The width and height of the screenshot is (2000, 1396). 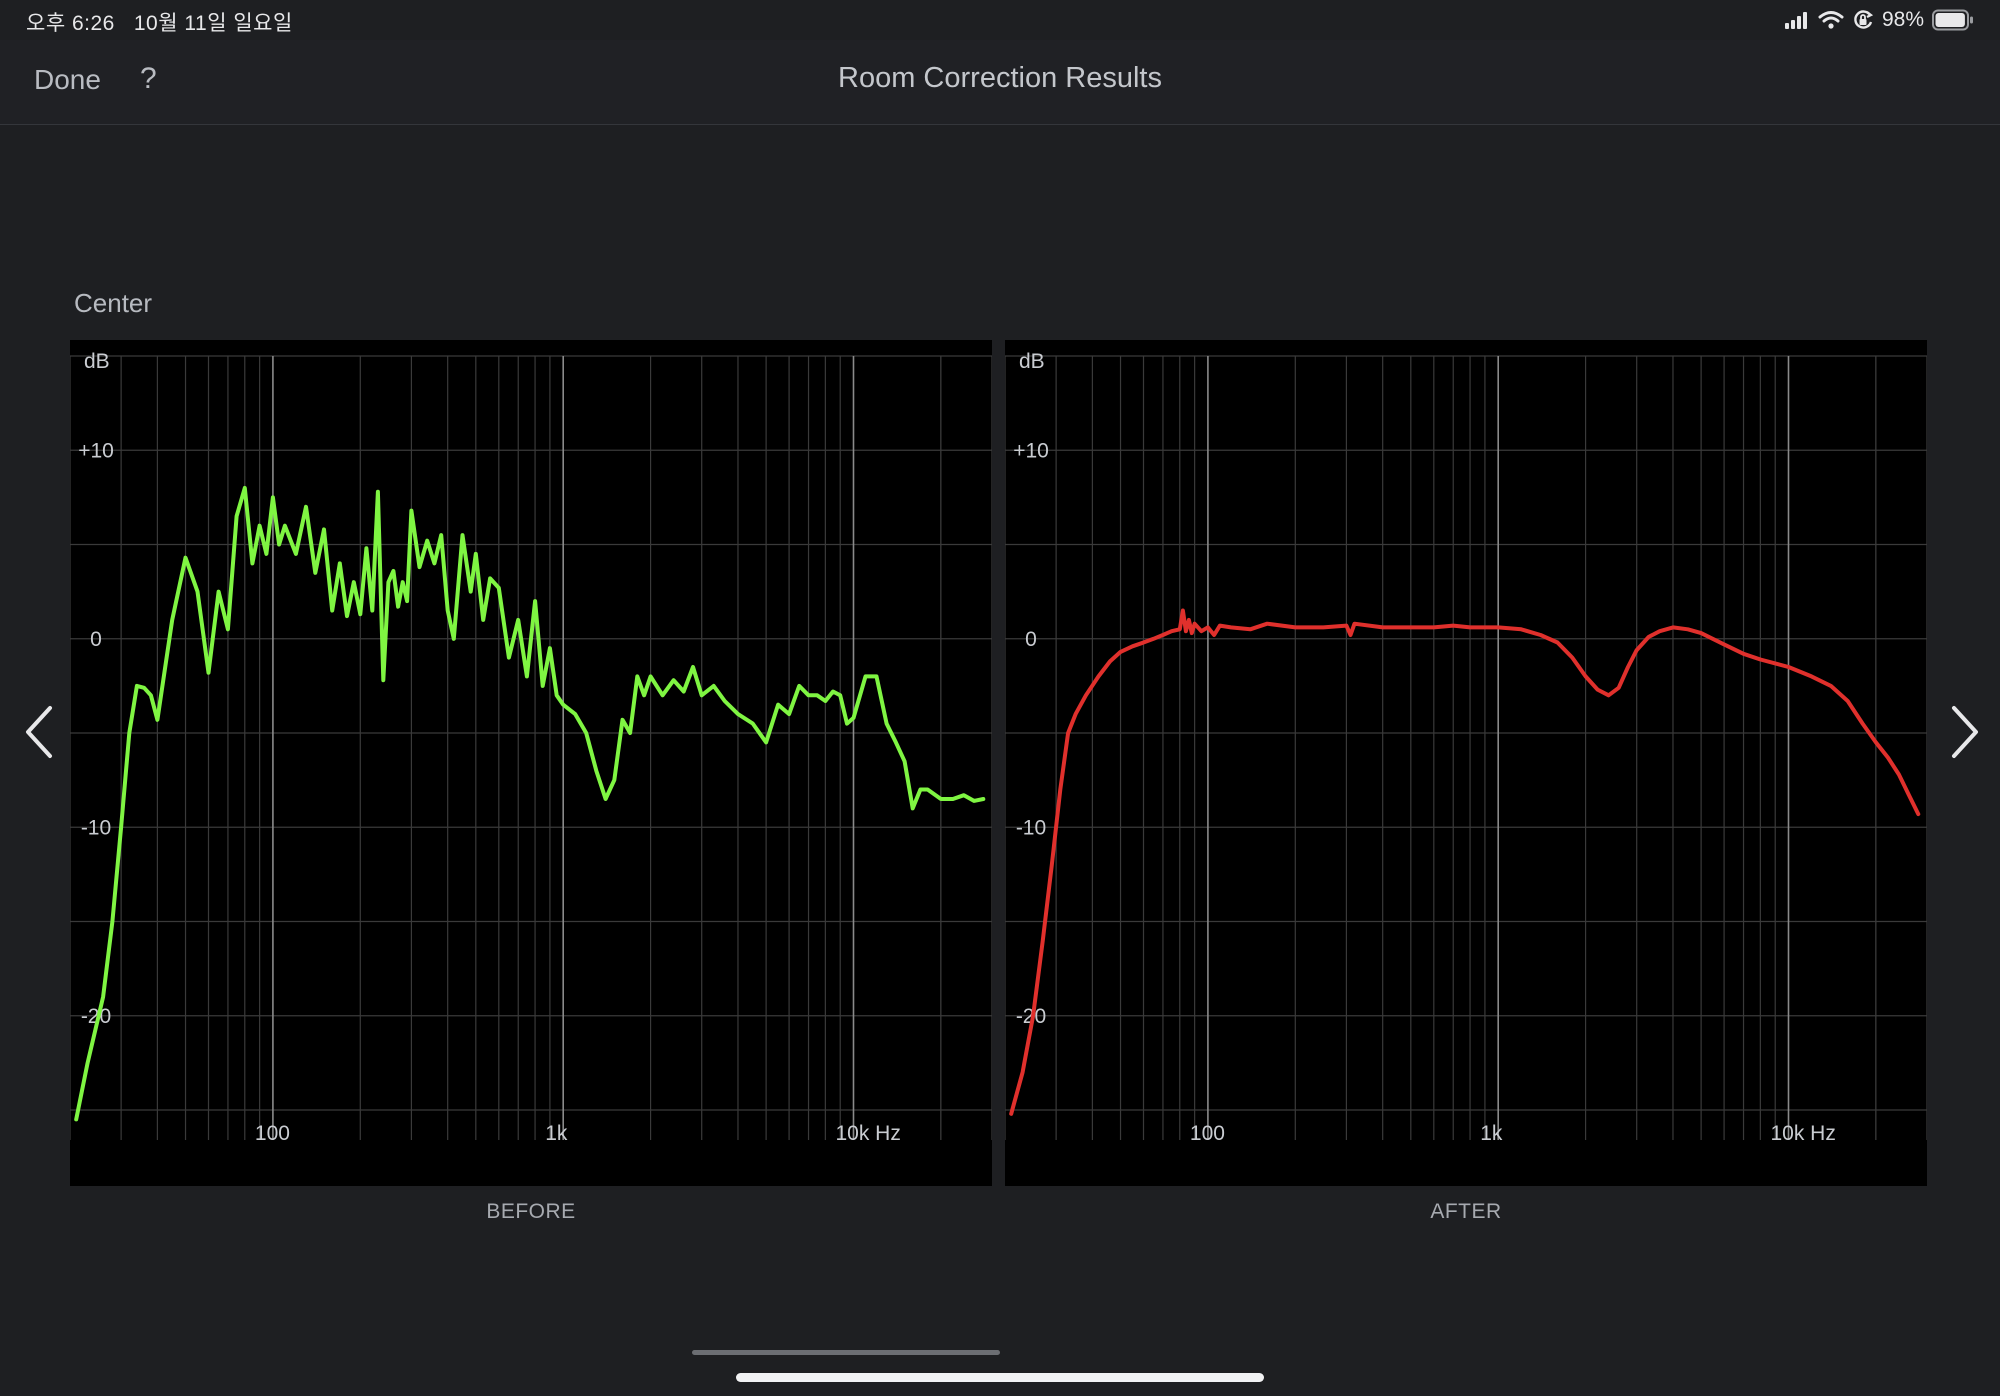 I want to click on cellular-signal-icon, so click(x=1795, y=20).